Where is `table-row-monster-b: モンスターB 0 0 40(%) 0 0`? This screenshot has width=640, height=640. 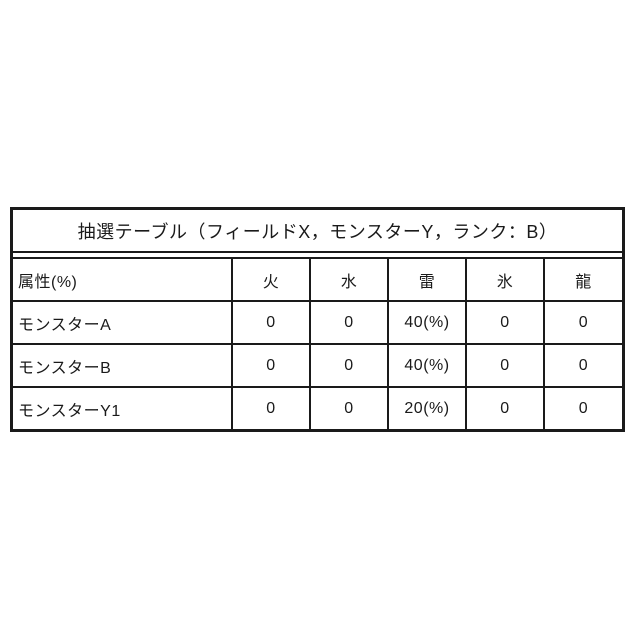
table-row-monster-b: モンスターB 0 0 40(%) 0 0 is located at coordinates (317, 365).